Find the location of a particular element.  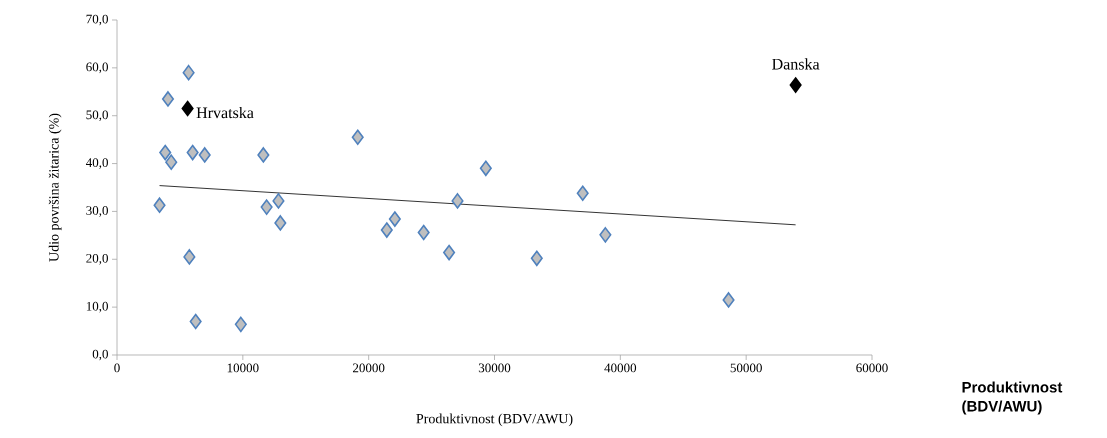

annotation: Danska is located at coordinates (796, 64).